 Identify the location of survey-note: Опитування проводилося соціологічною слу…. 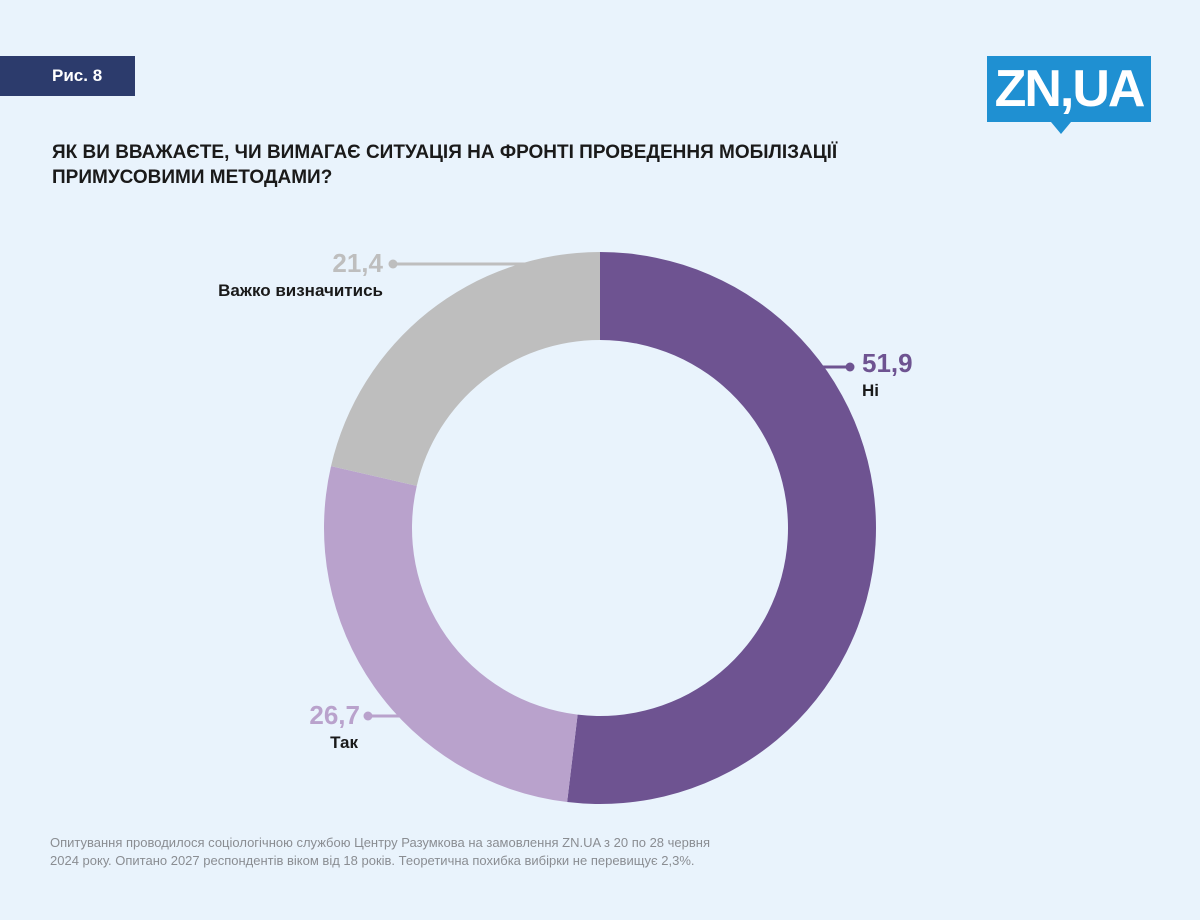
(380, 851).